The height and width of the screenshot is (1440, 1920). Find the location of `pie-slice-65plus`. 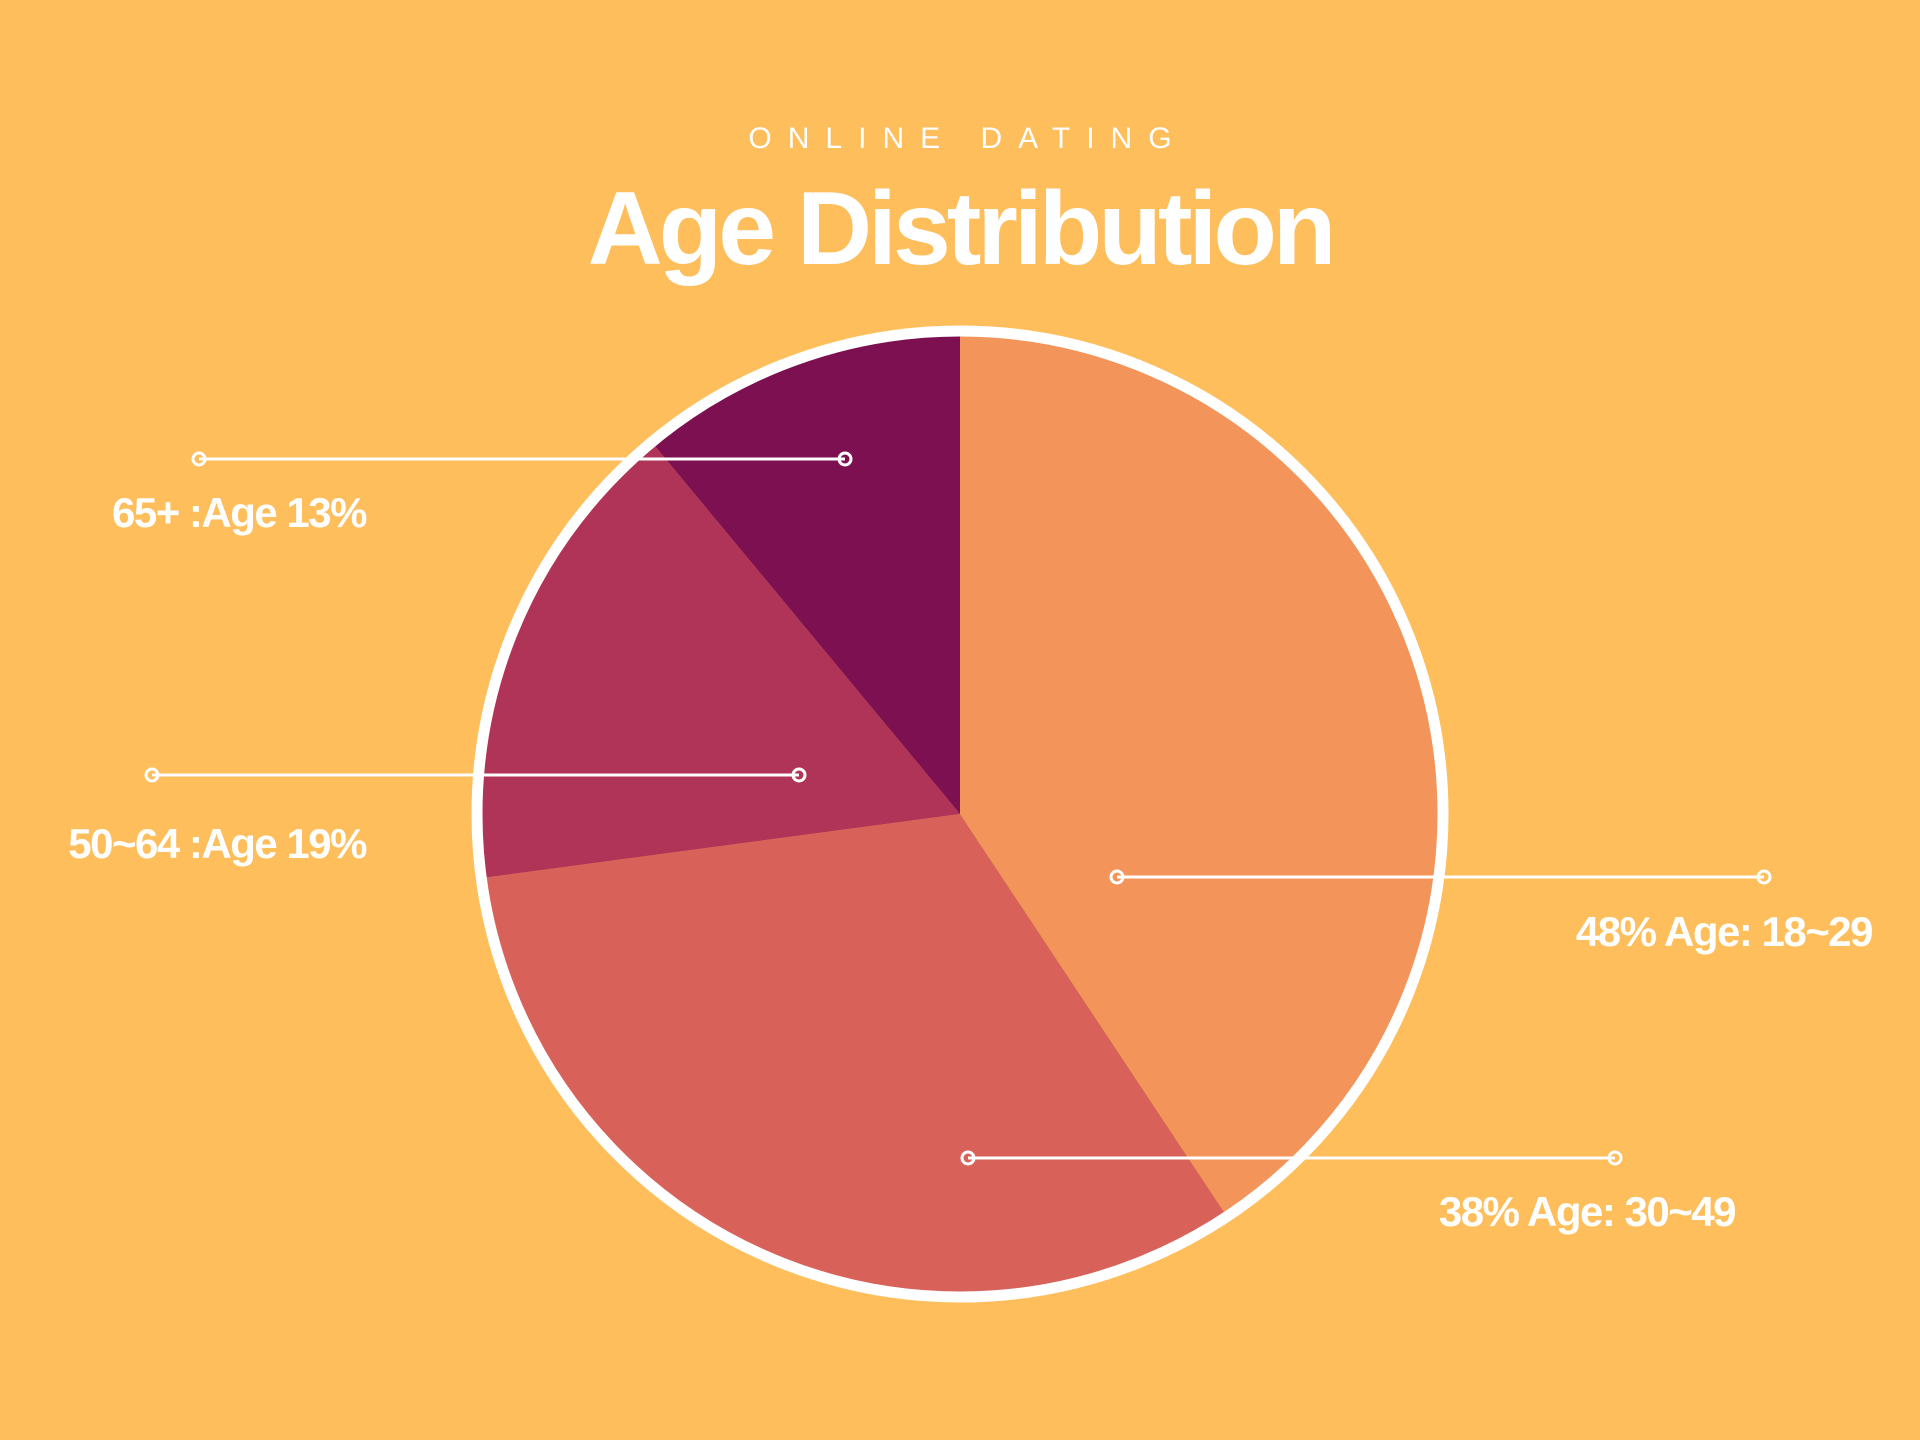

pie-slice-65plus is located at coordinates (807, 575).